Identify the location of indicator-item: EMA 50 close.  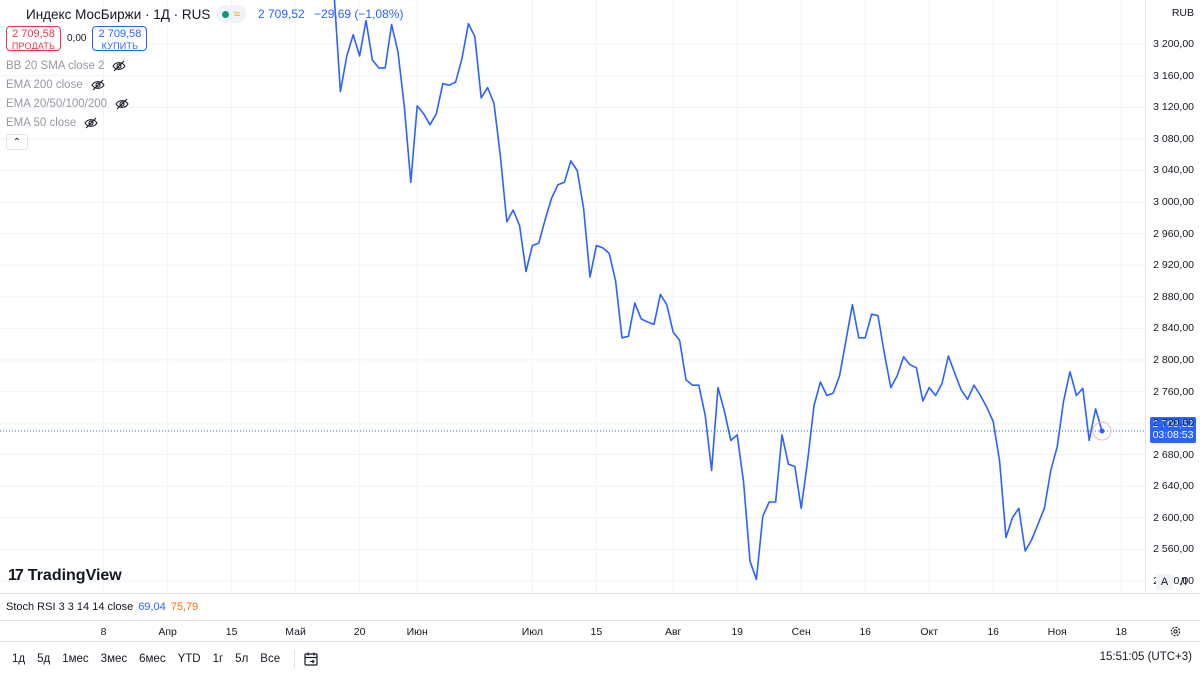
(67, 122).